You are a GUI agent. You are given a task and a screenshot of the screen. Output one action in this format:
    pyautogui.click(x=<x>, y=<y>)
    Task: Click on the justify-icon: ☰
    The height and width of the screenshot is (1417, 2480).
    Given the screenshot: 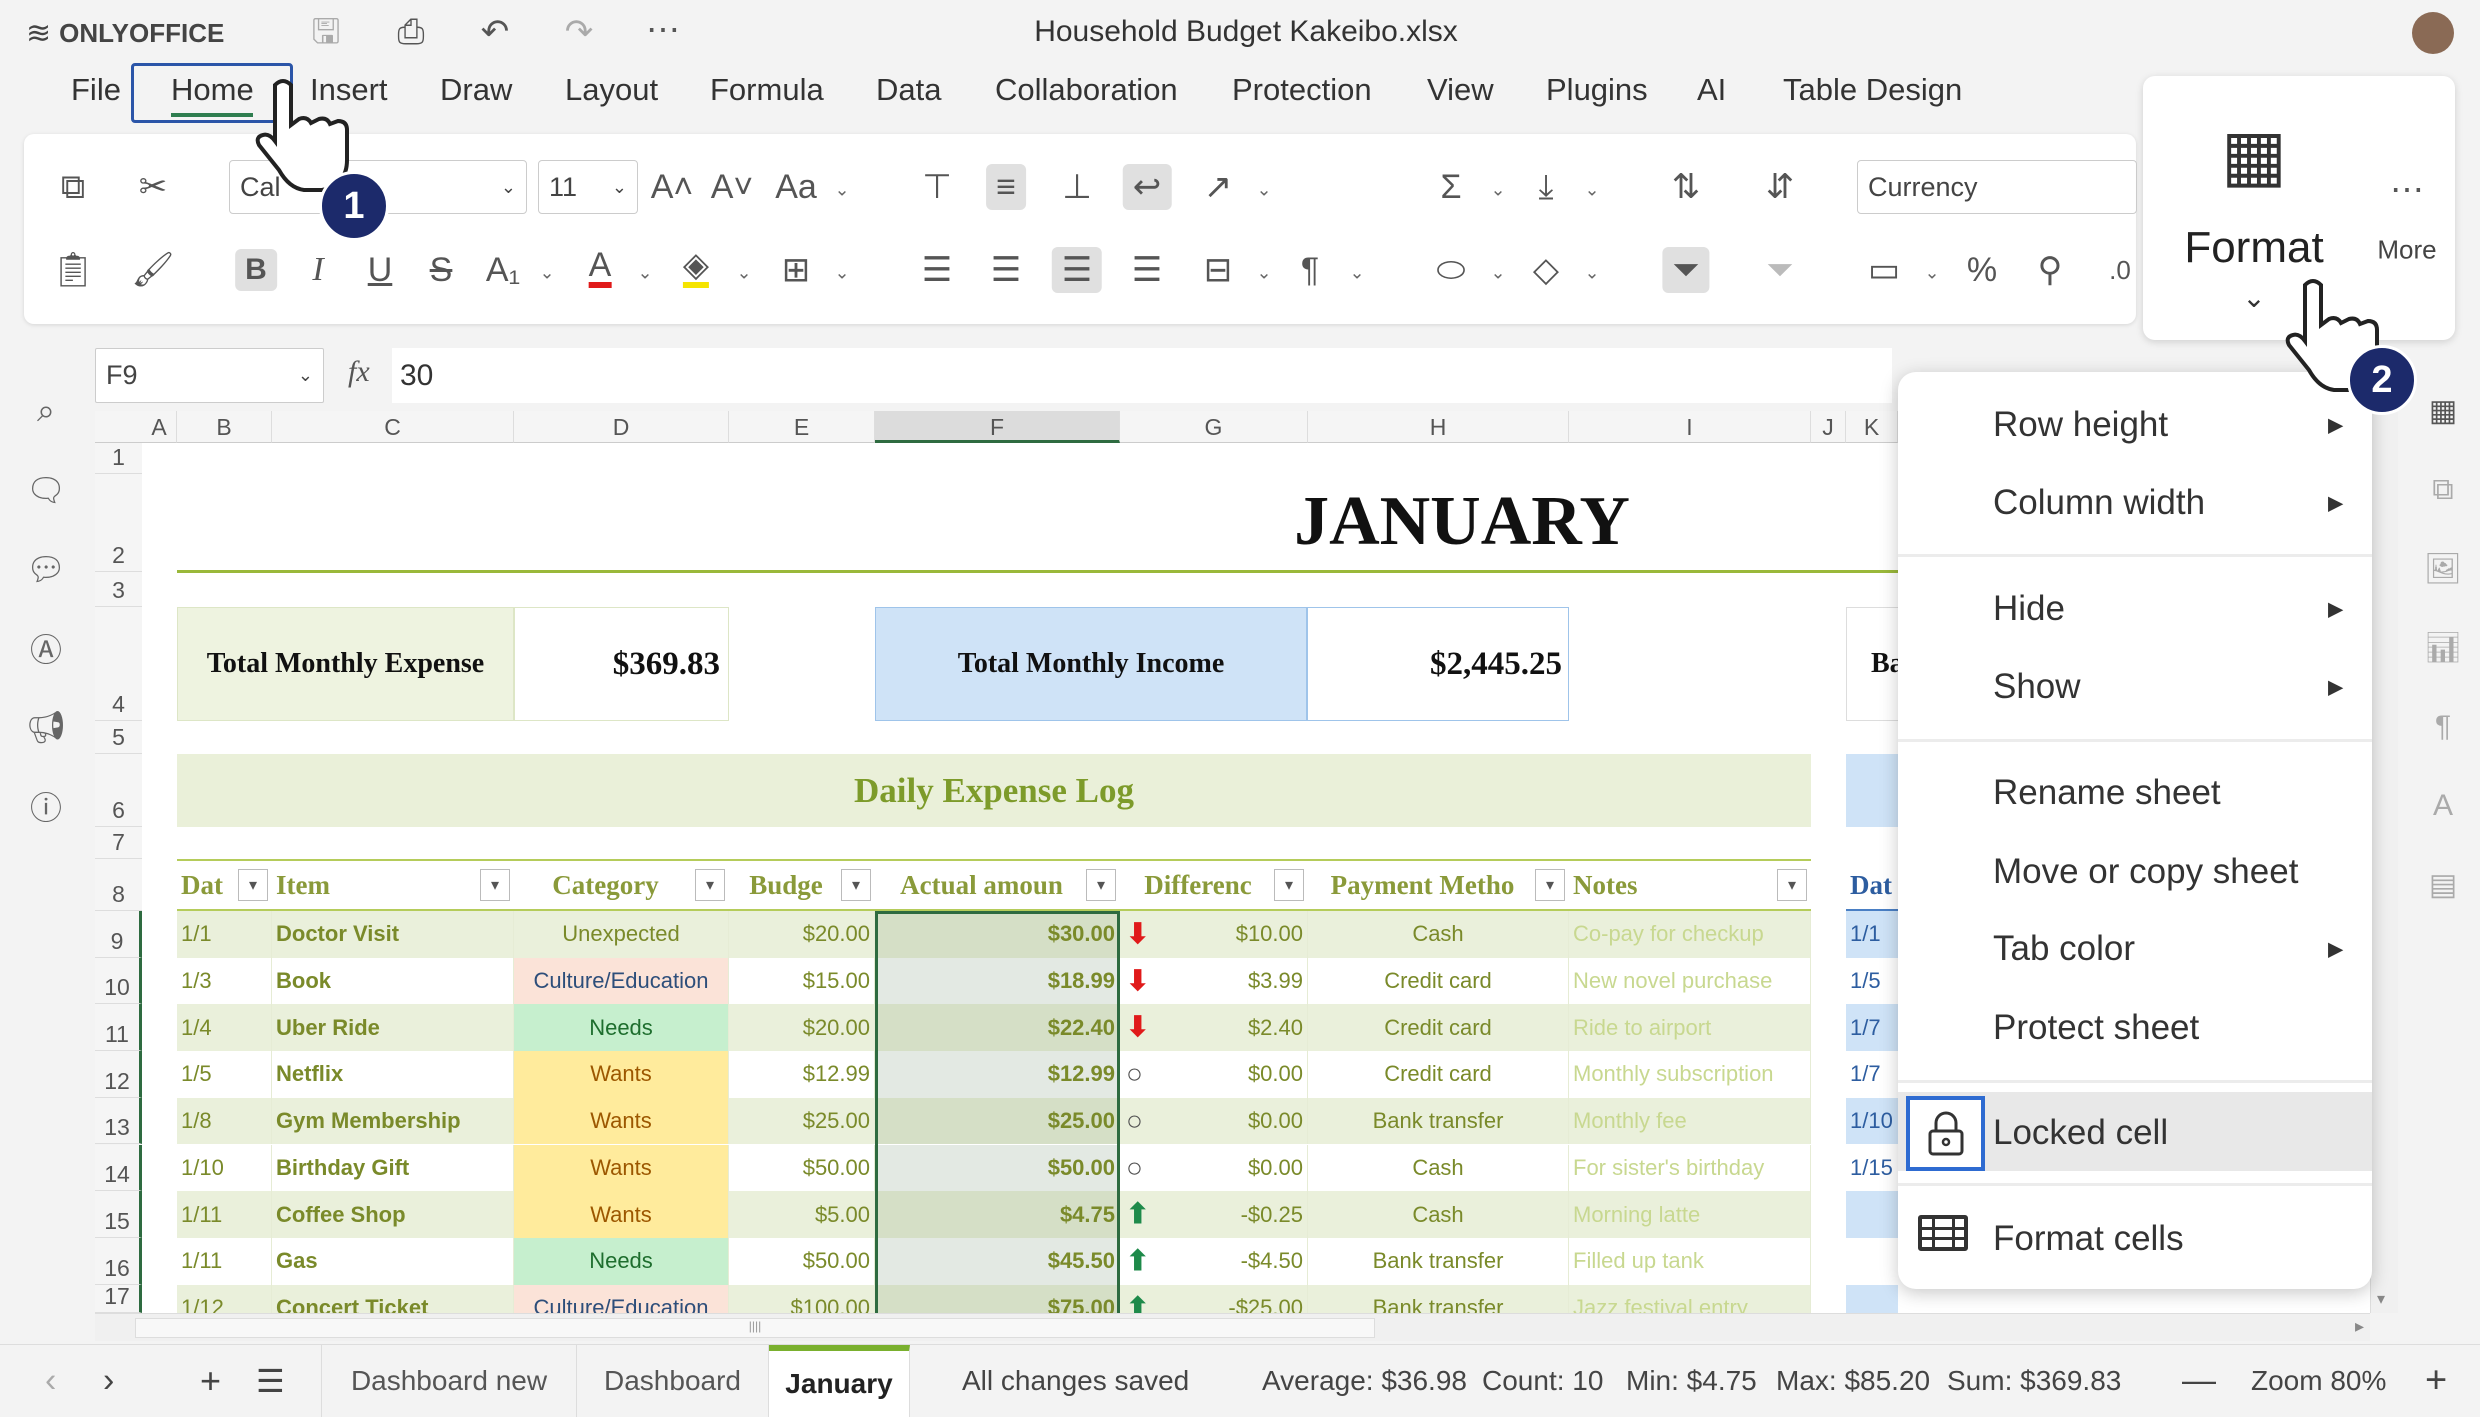 What is the action you would take?
    pyautogui.click(x=1147, y=270)
    